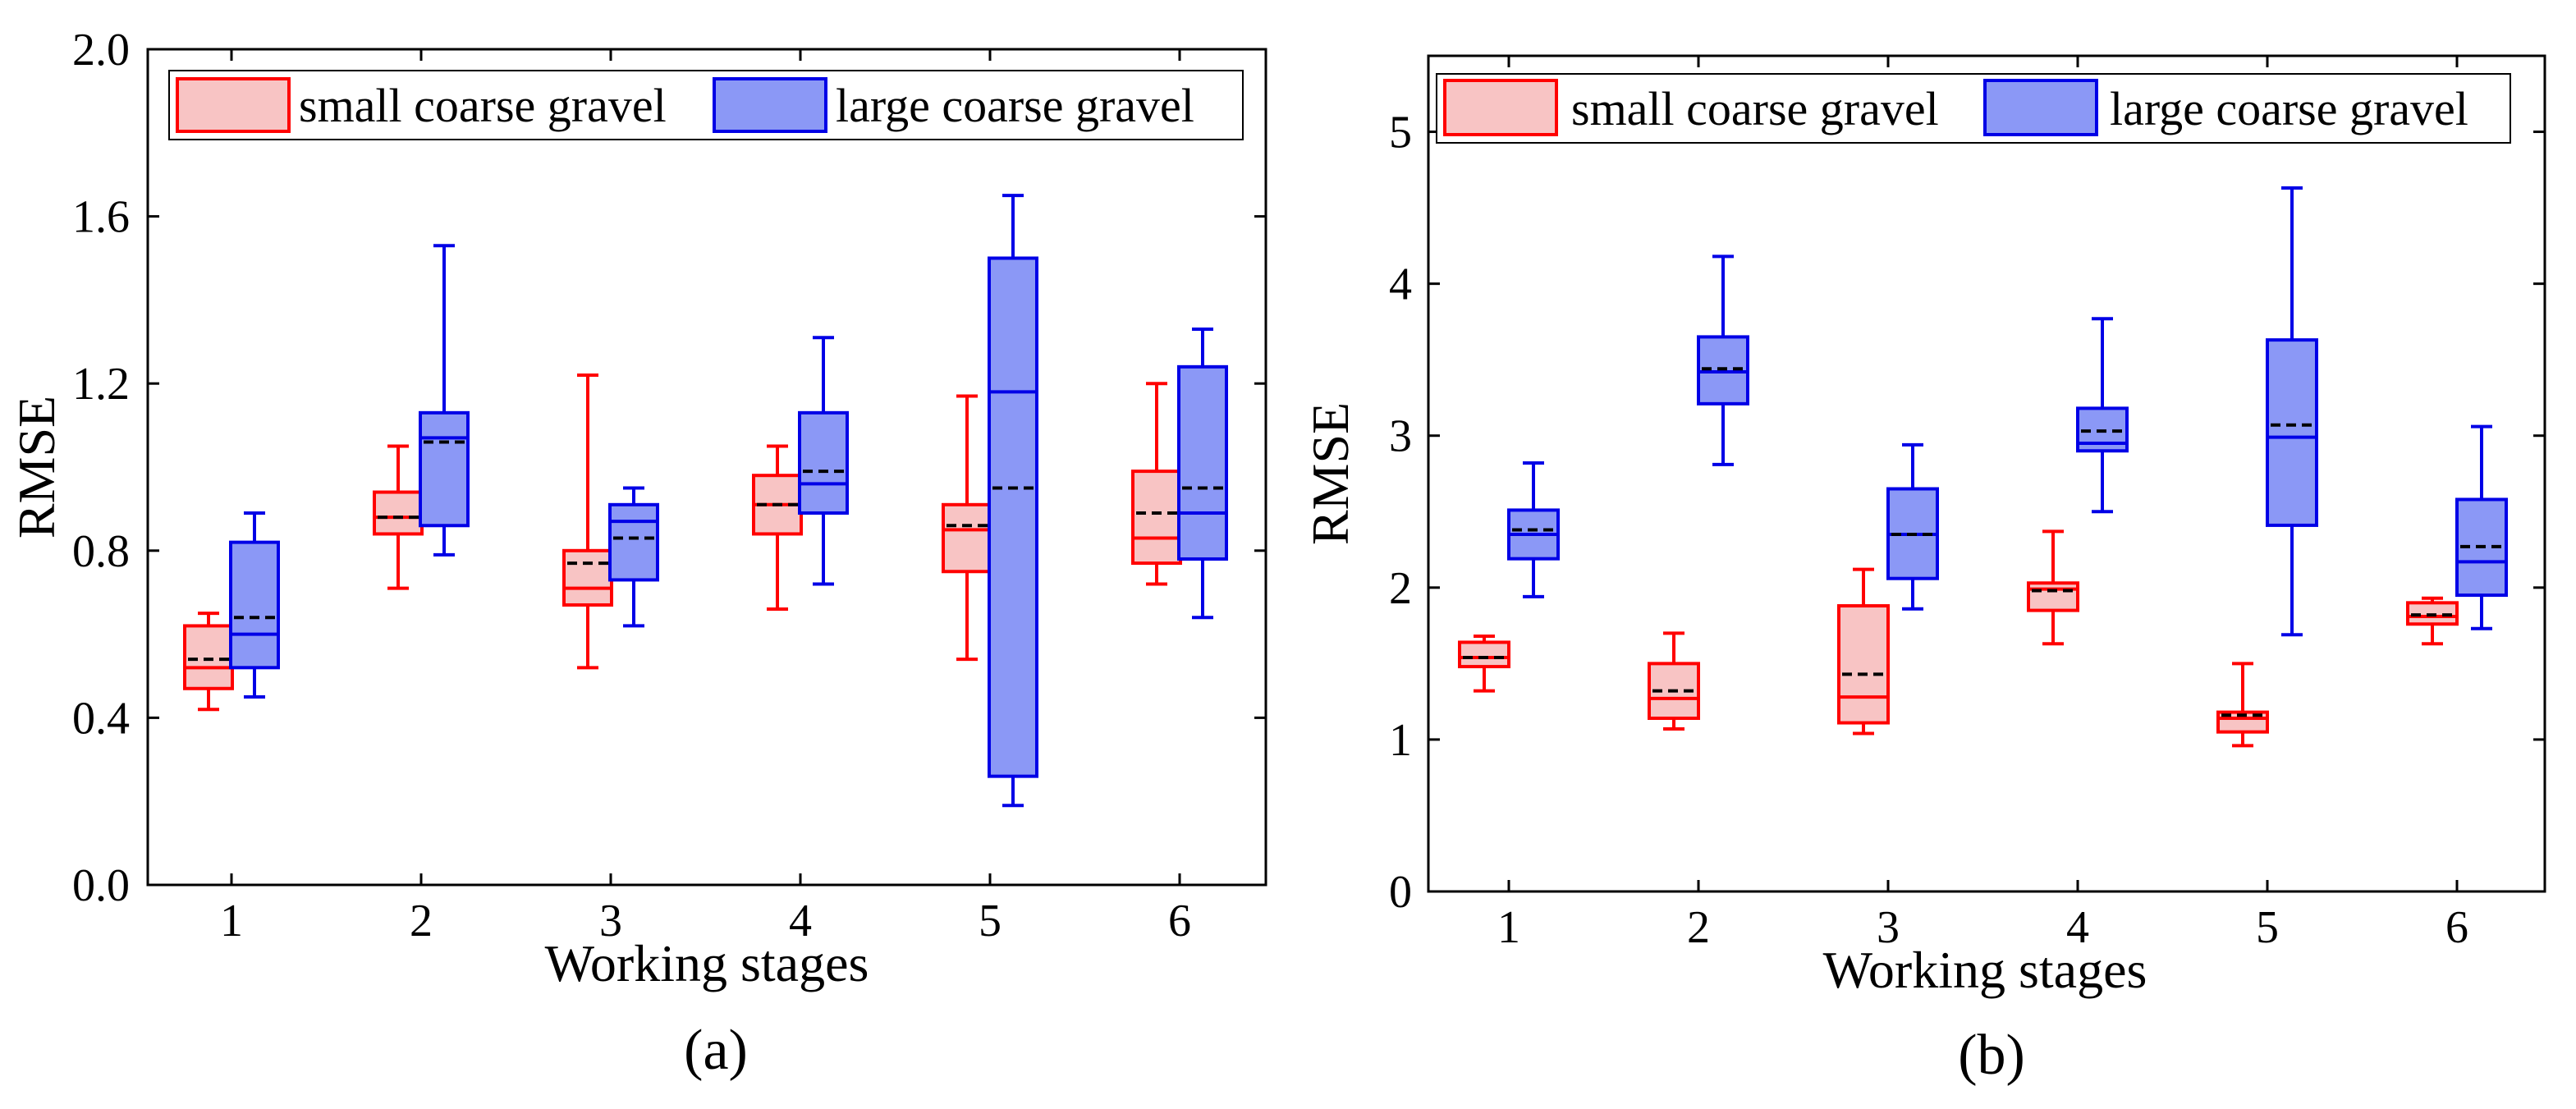 The width and height of the screenshot is (2576, 1109). Describe the element at coordinates (1401, 133) in the screenshot. I see `y-tick-label: 5` at that location.